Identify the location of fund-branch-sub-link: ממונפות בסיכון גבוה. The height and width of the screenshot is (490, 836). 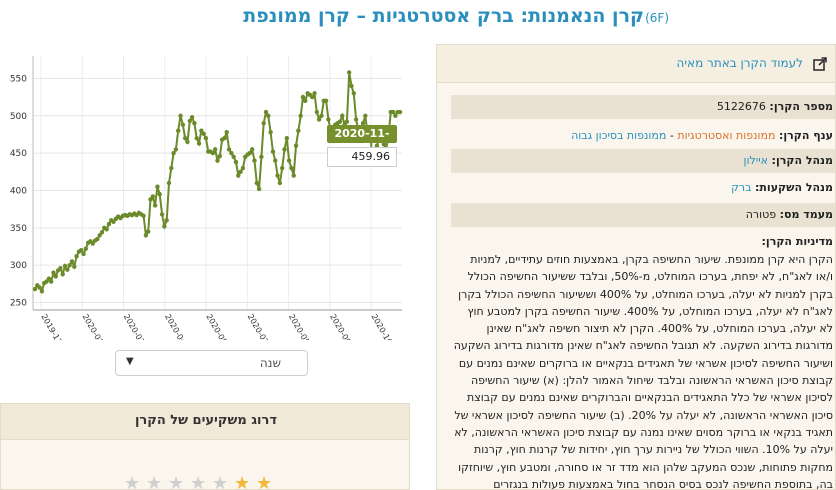
(619, 135).